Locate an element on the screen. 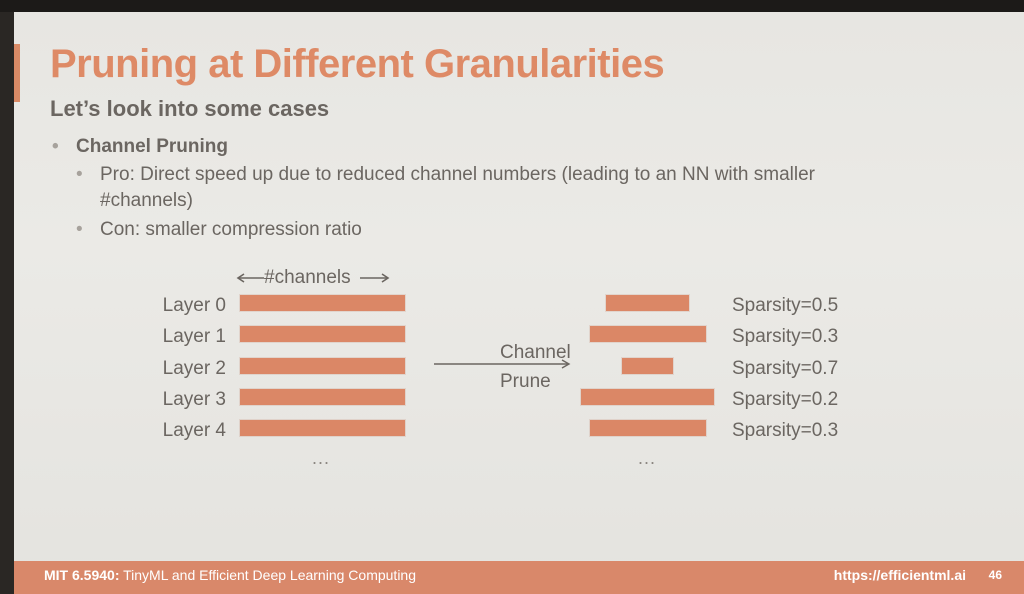 Image resolution: width=1024 pixels, height=594 pixels. layer-label-4: Layer 4 is located at coordinates (194, 430).